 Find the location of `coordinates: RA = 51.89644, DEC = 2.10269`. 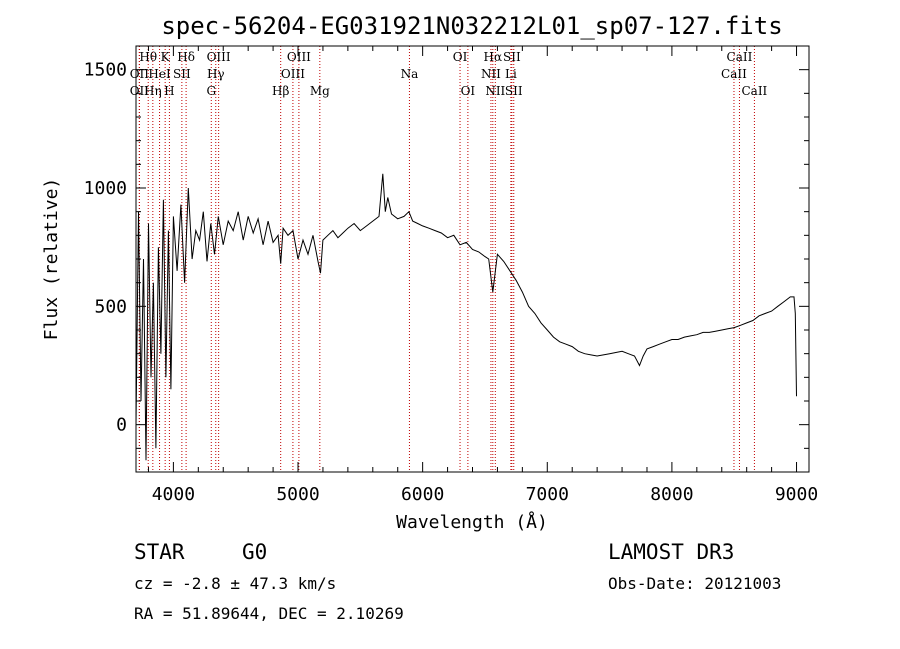

coordinates: RA = 51.89644, DEC = 2.10269 is located at coordinates (269, 613).